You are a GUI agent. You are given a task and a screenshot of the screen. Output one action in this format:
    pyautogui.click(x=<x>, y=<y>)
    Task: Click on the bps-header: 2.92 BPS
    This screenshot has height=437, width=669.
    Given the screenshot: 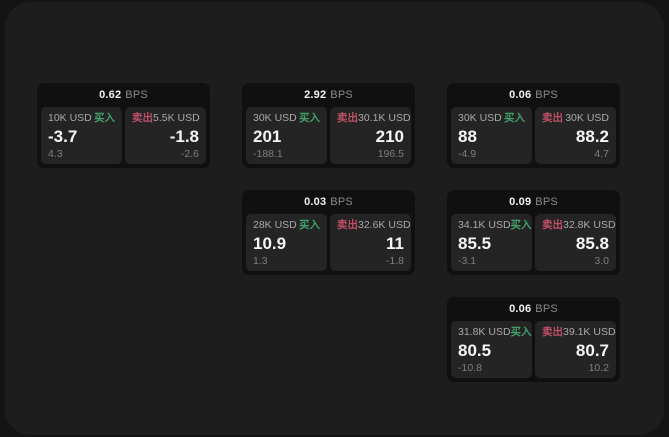 What is the action you would take?
    pyautogui.click(x=328, y=95)
    